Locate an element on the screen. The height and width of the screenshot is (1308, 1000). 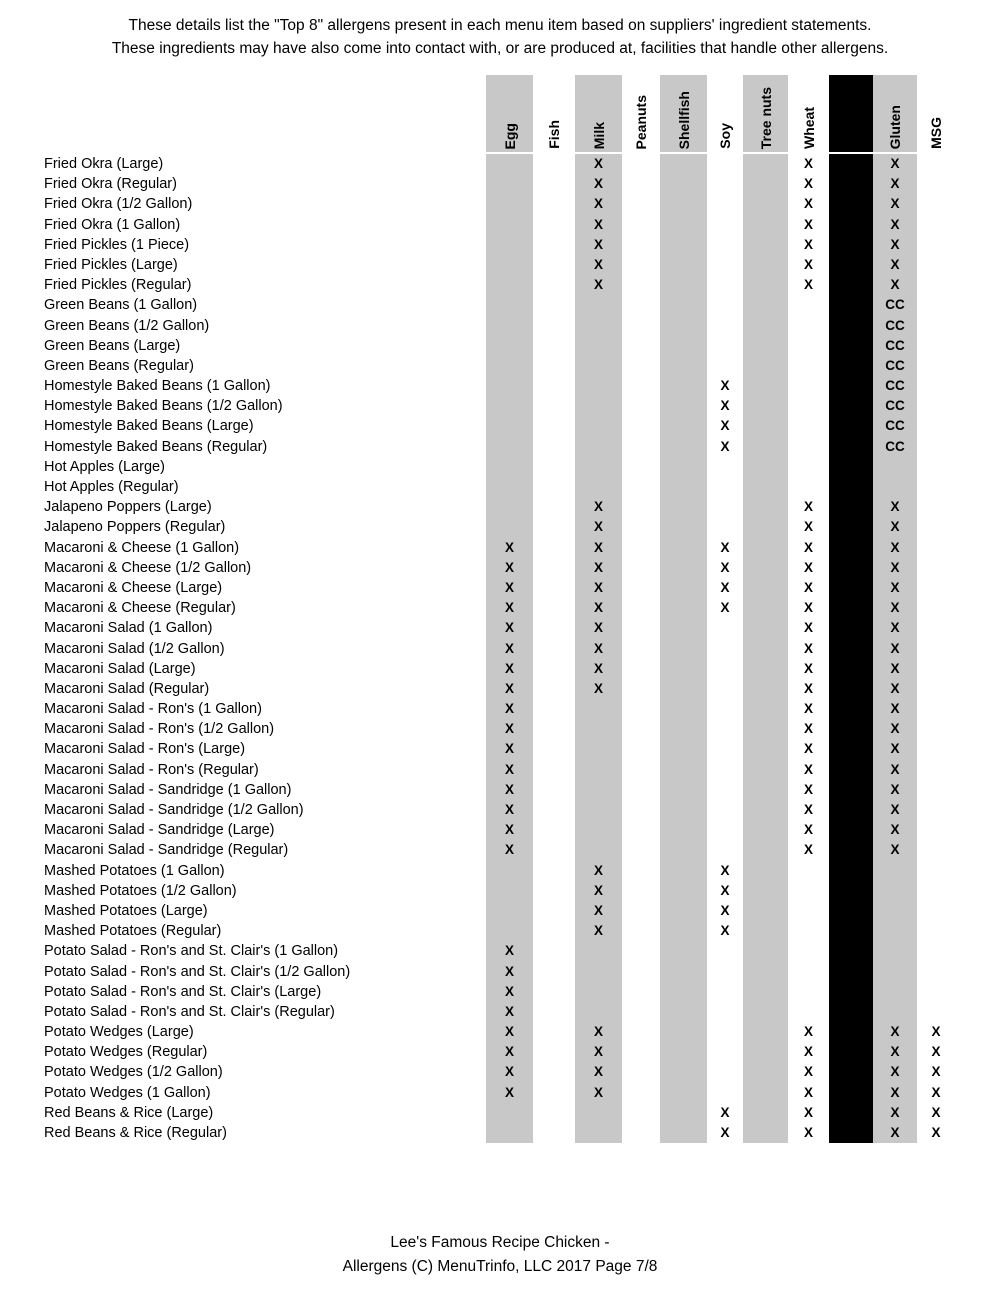
row-label: Macaroni Salad - Sandridge (Large) is located at coordinates (159, 830).